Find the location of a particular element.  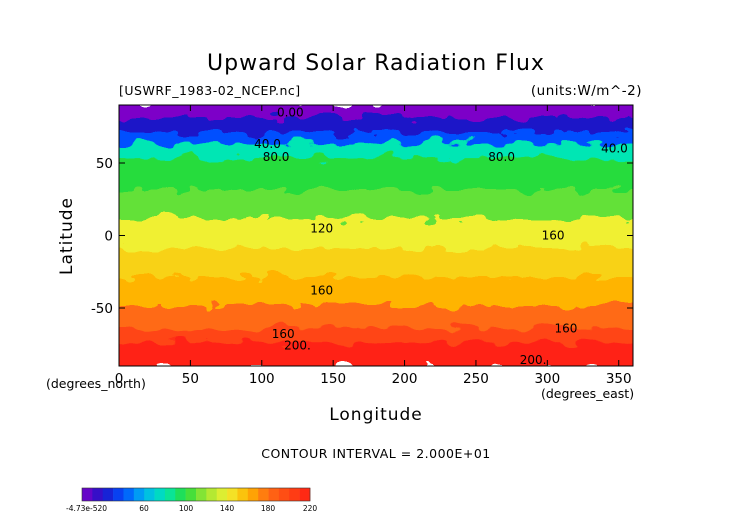

contour-label-2: 80.0 is located at coordinates (276, 157).